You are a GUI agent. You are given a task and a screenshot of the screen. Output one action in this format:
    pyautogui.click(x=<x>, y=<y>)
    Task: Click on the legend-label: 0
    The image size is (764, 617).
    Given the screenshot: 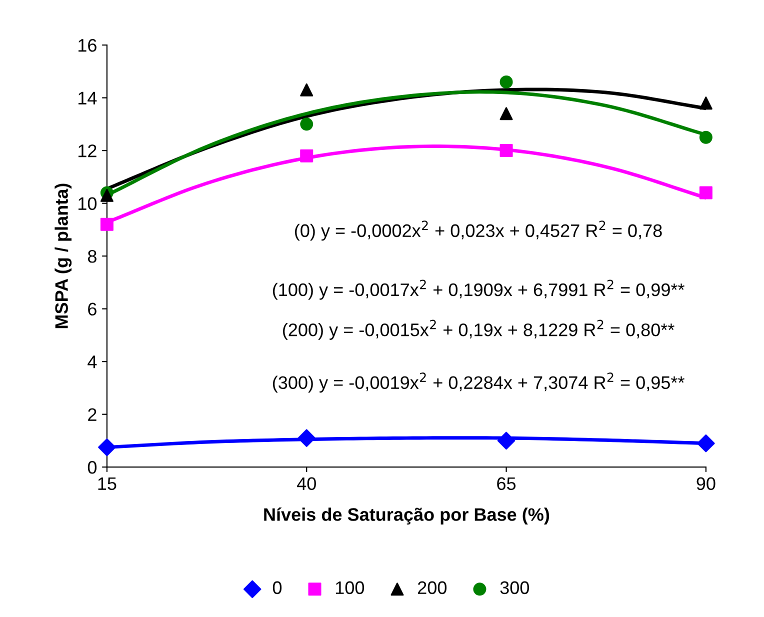 What is the action you would take?
    pyautogui.click(x=277, y=587)
    